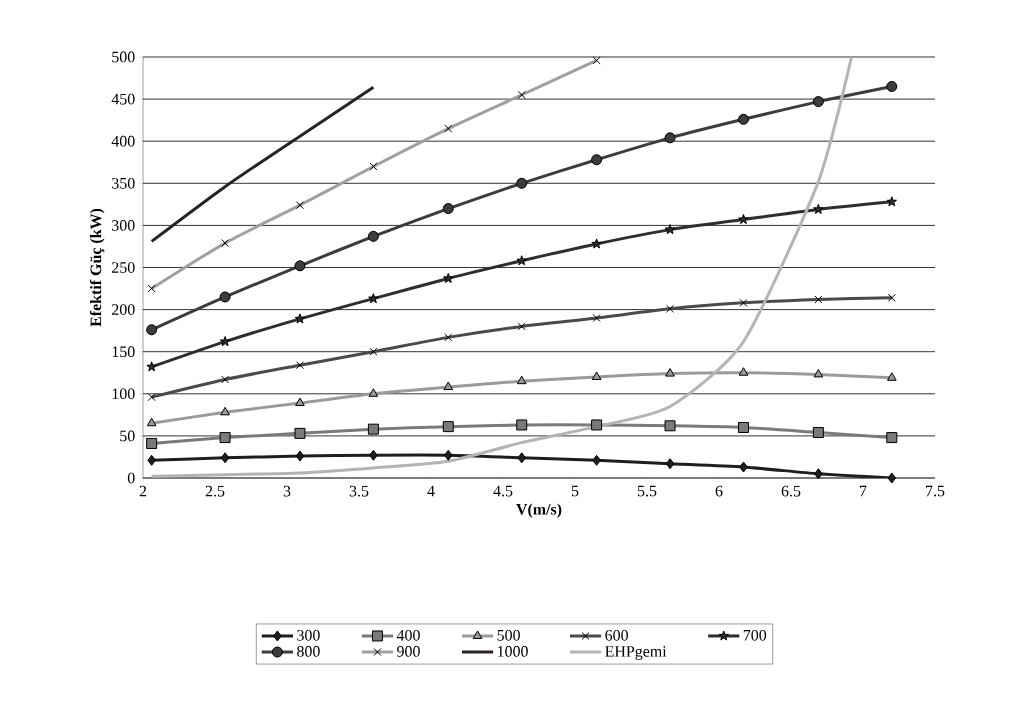 The height and width of the screenshot is (704, 1029). Describe the element at coordinates (123, 99) in the screenshot. I see `y-tick-label: 450` at that location.